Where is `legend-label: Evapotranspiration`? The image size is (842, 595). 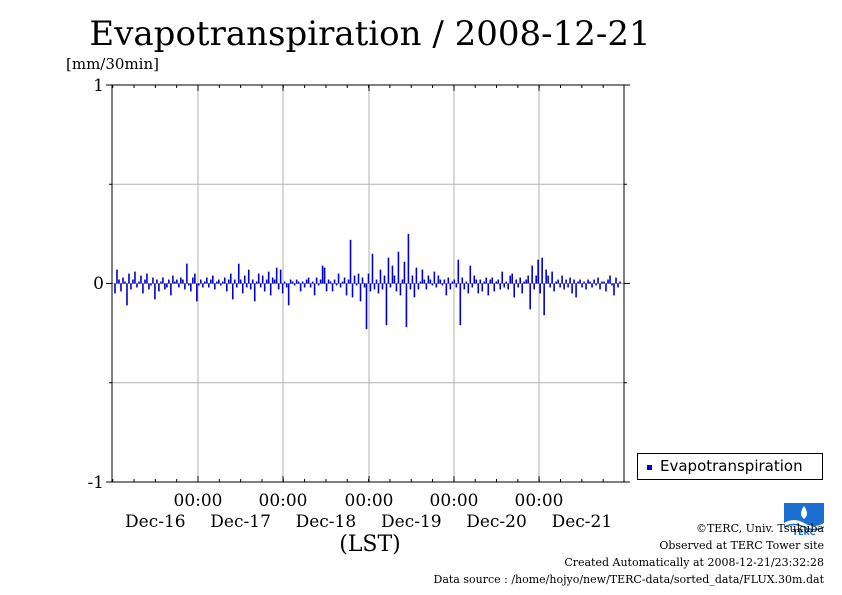
legend-label: Evapotranspiration is located at coordinates (731, 466).